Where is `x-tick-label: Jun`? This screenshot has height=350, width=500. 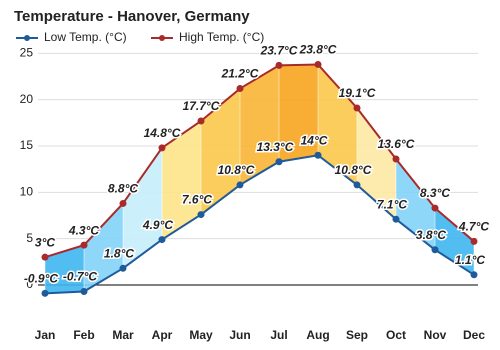
x-tick-label: Jun is located at coordinates (239, 335).